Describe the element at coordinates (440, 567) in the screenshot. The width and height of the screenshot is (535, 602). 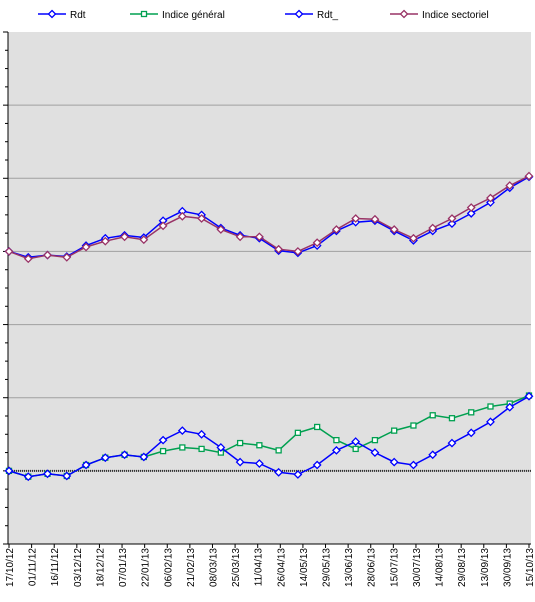
I see `x-tick-label: 14/08/13` at that location.